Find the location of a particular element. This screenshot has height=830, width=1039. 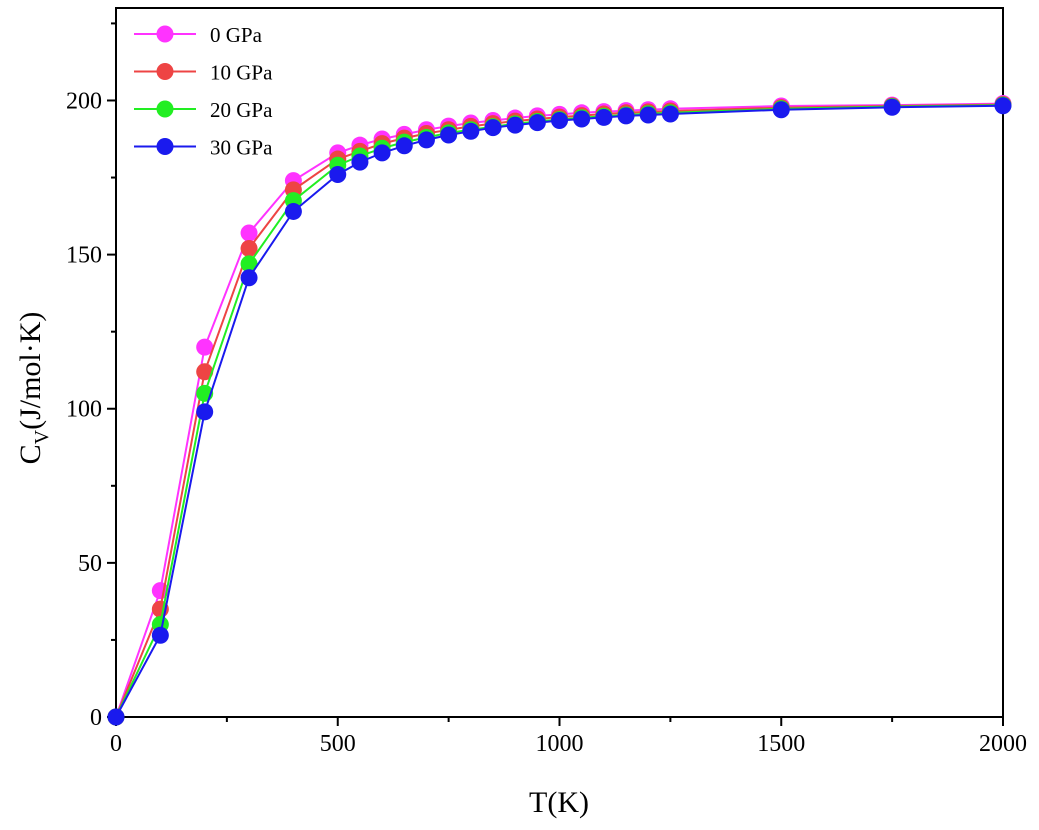

x-axis-label: T(K) is located at coordinates (559, 802).